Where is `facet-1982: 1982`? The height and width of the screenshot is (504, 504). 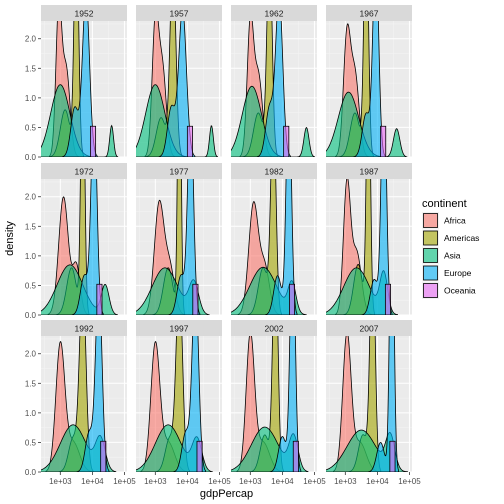
facet-1982: 1982 is located at coordinates (274, 239).